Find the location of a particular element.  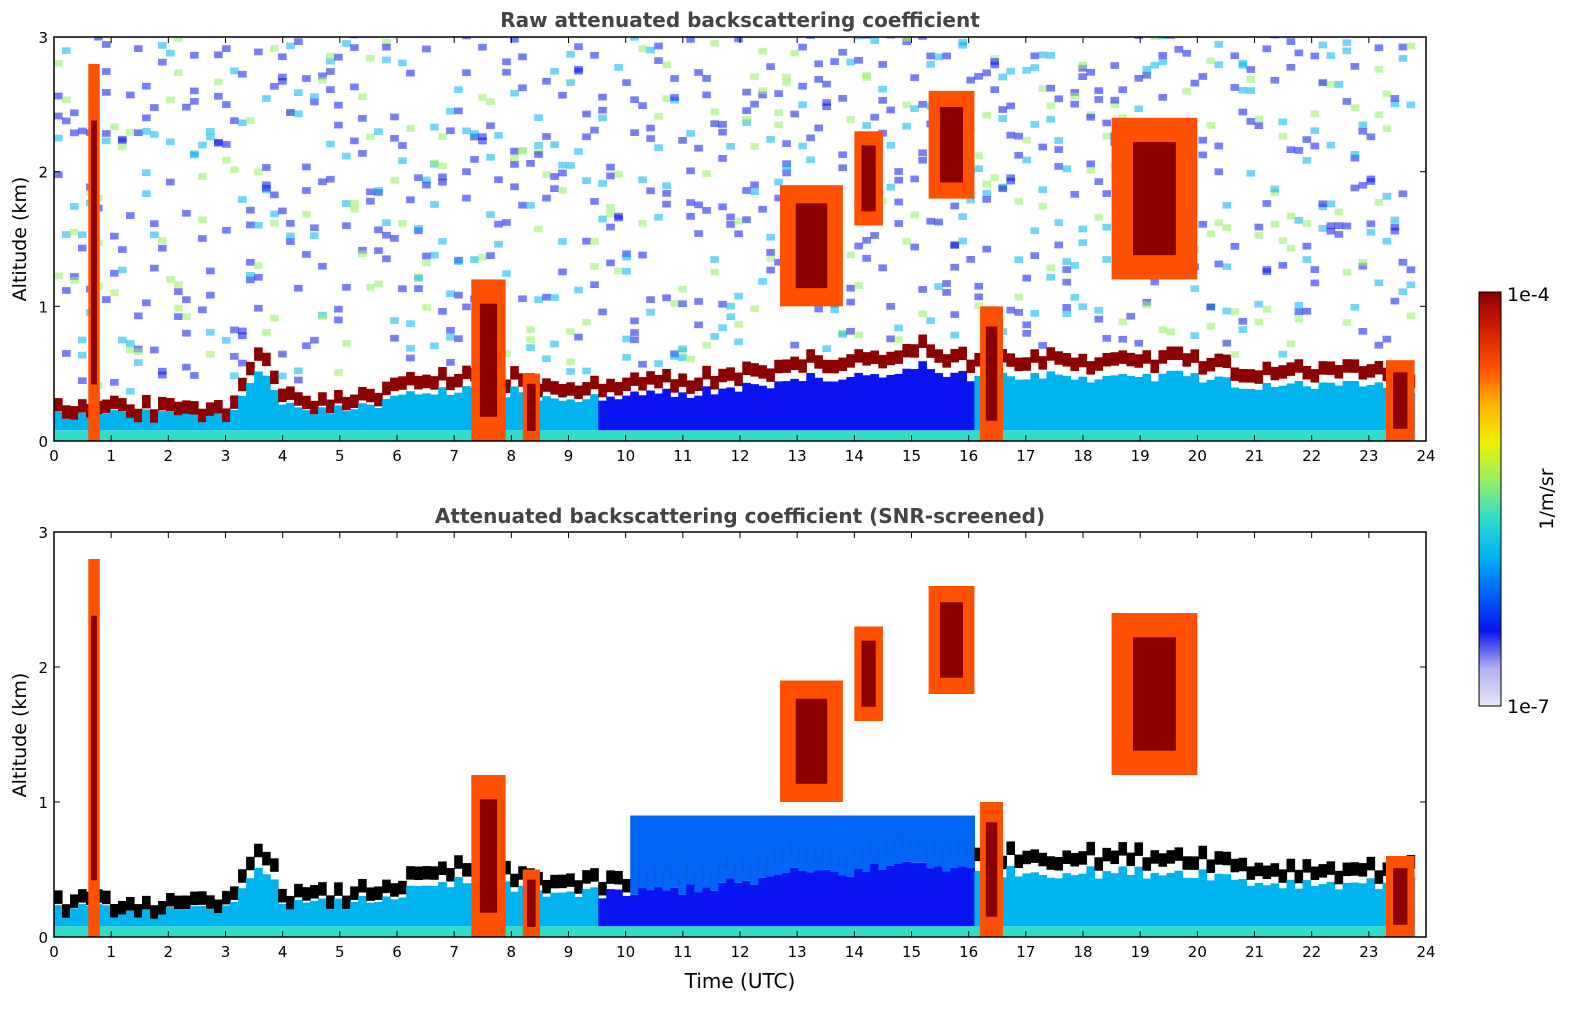

x-tick-label: 10 is located at coordinates (625, 952).